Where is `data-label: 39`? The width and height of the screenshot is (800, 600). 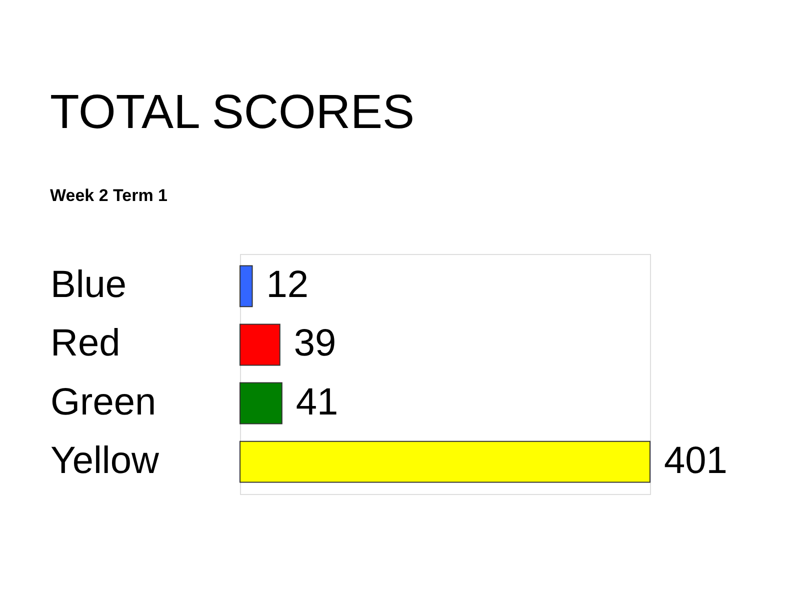 data-label: 39 is located at coordinates (315, 343).